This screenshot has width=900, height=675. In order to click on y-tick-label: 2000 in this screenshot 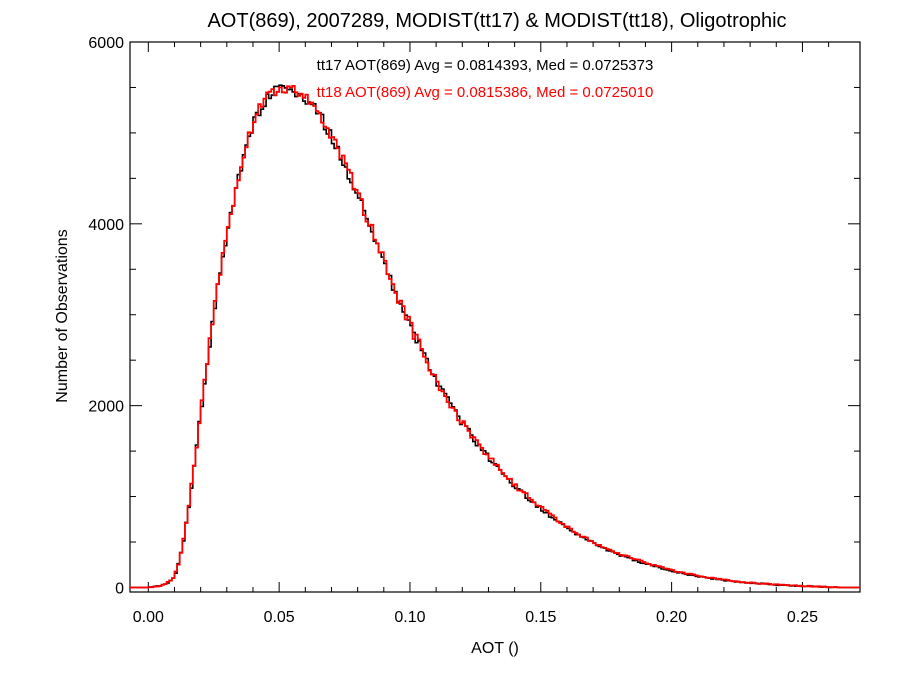, I will do `click(106, 407)`.